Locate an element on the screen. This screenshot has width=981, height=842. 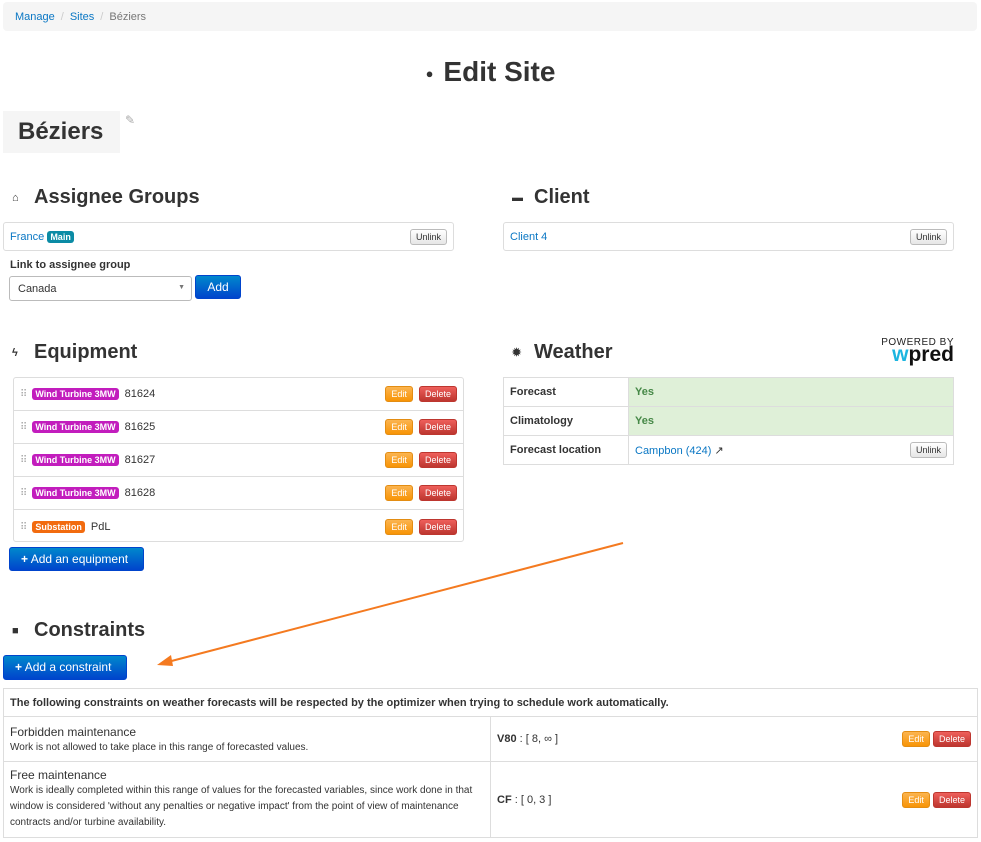
constraints-heading: ■ Constraints is located at coordinates (78, 630).